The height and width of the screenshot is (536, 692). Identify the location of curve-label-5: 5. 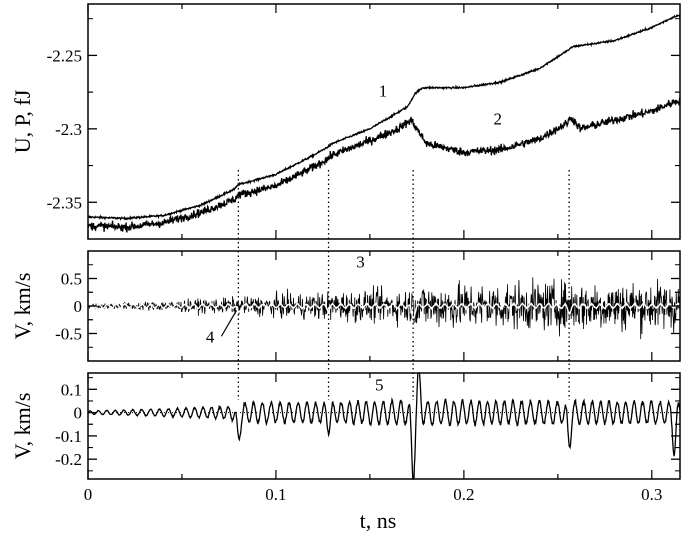
(379, 384).